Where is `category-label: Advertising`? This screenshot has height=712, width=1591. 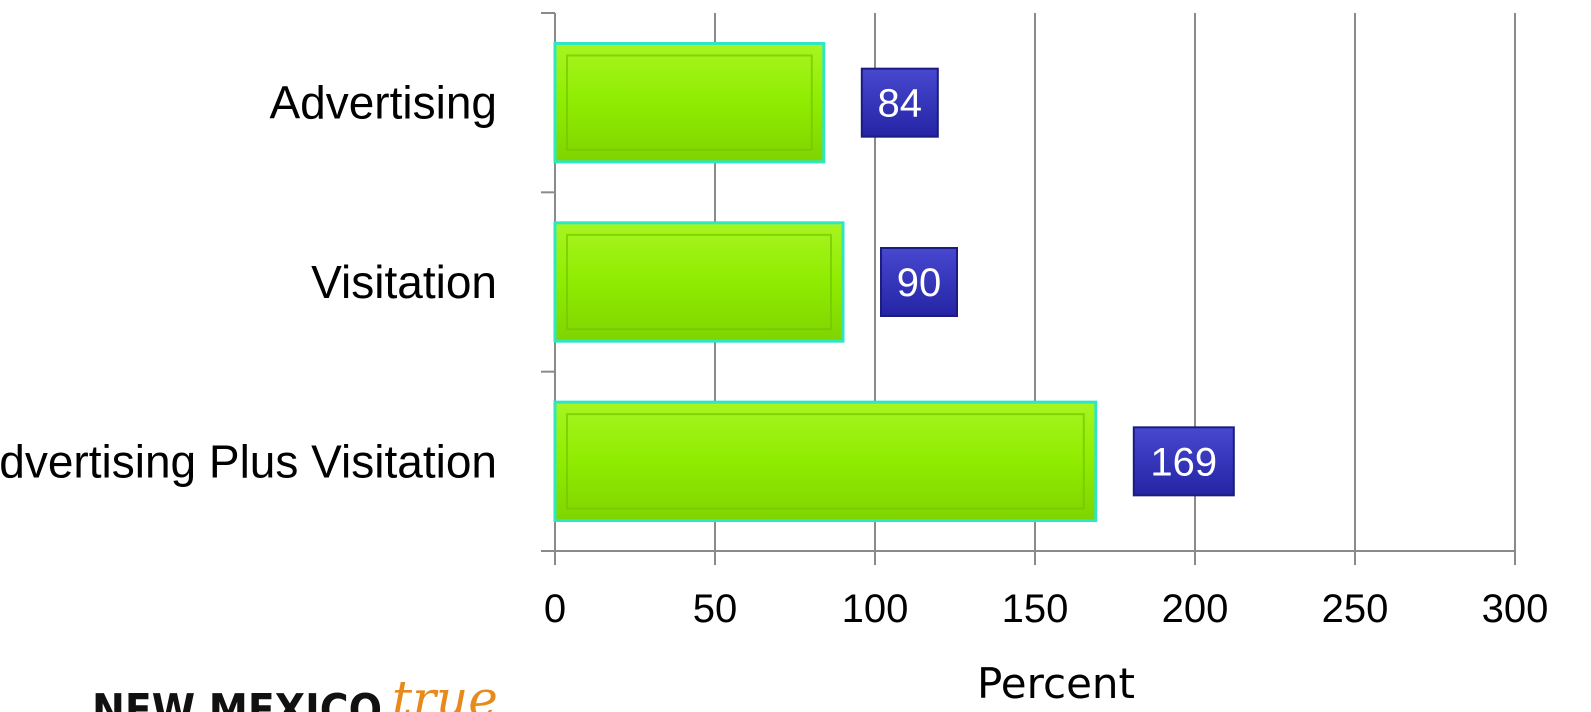
category-label: Advertising is located at coordinates (383, 103).